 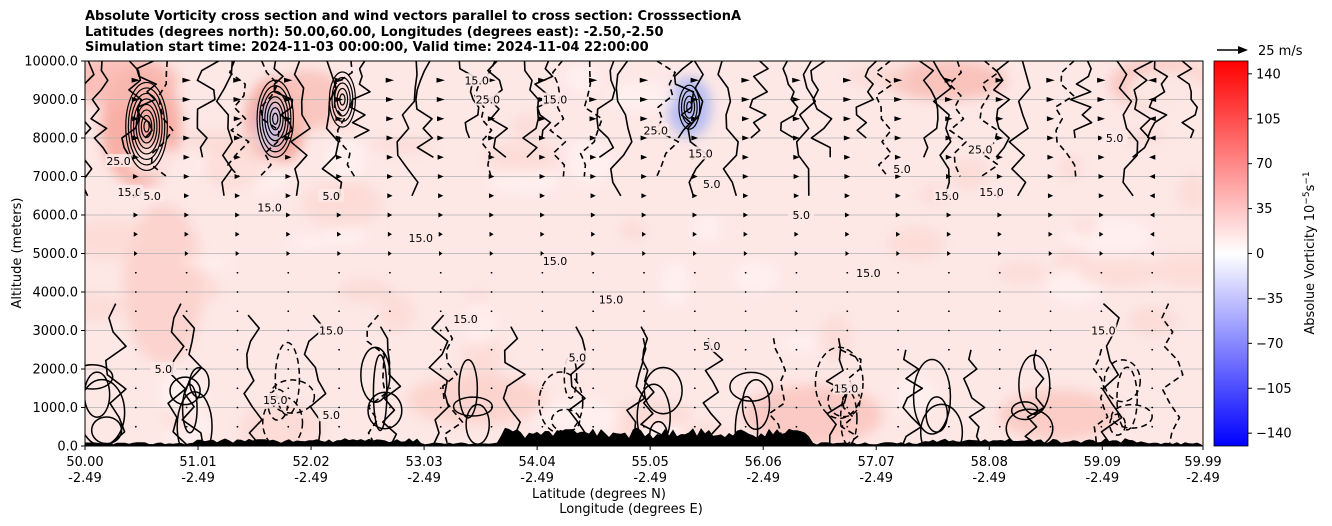 What do you see at coordinates (650, 462) in the screenshot?
I see `x-tick-label-latitude: 55.05` at bounding box center [650, 462].